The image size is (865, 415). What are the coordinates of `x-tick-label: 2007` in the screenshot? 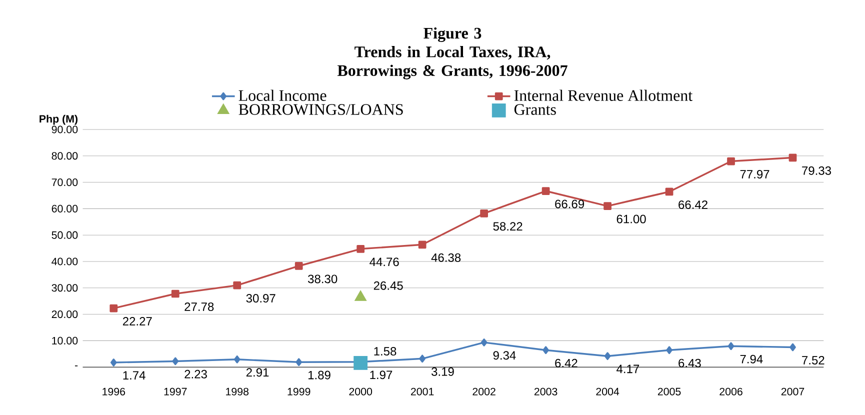 It's located at (792, 392).